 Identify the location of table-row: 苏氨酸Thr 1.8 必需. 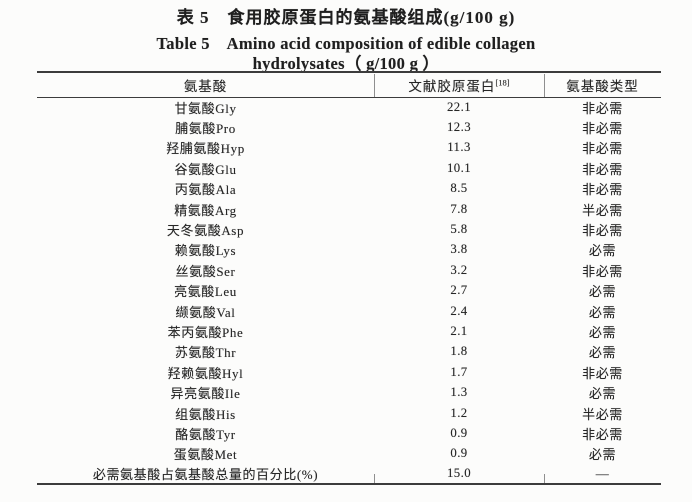
(349, 352).